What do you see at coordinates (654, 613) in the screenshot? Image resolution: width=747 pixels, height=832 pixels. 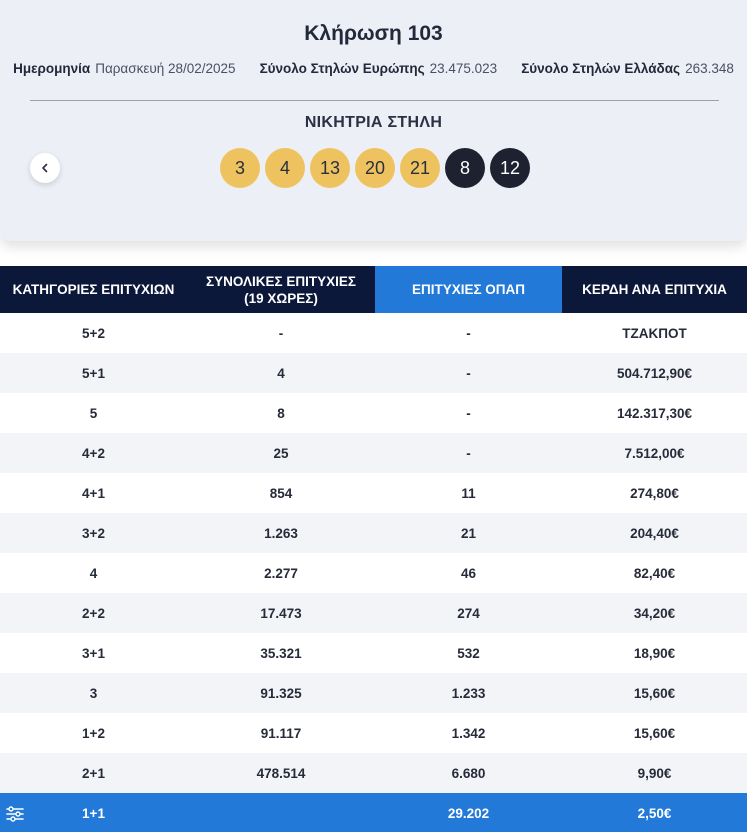 I see `cell-prize: 34,20€` at bounding box center [654, 613].